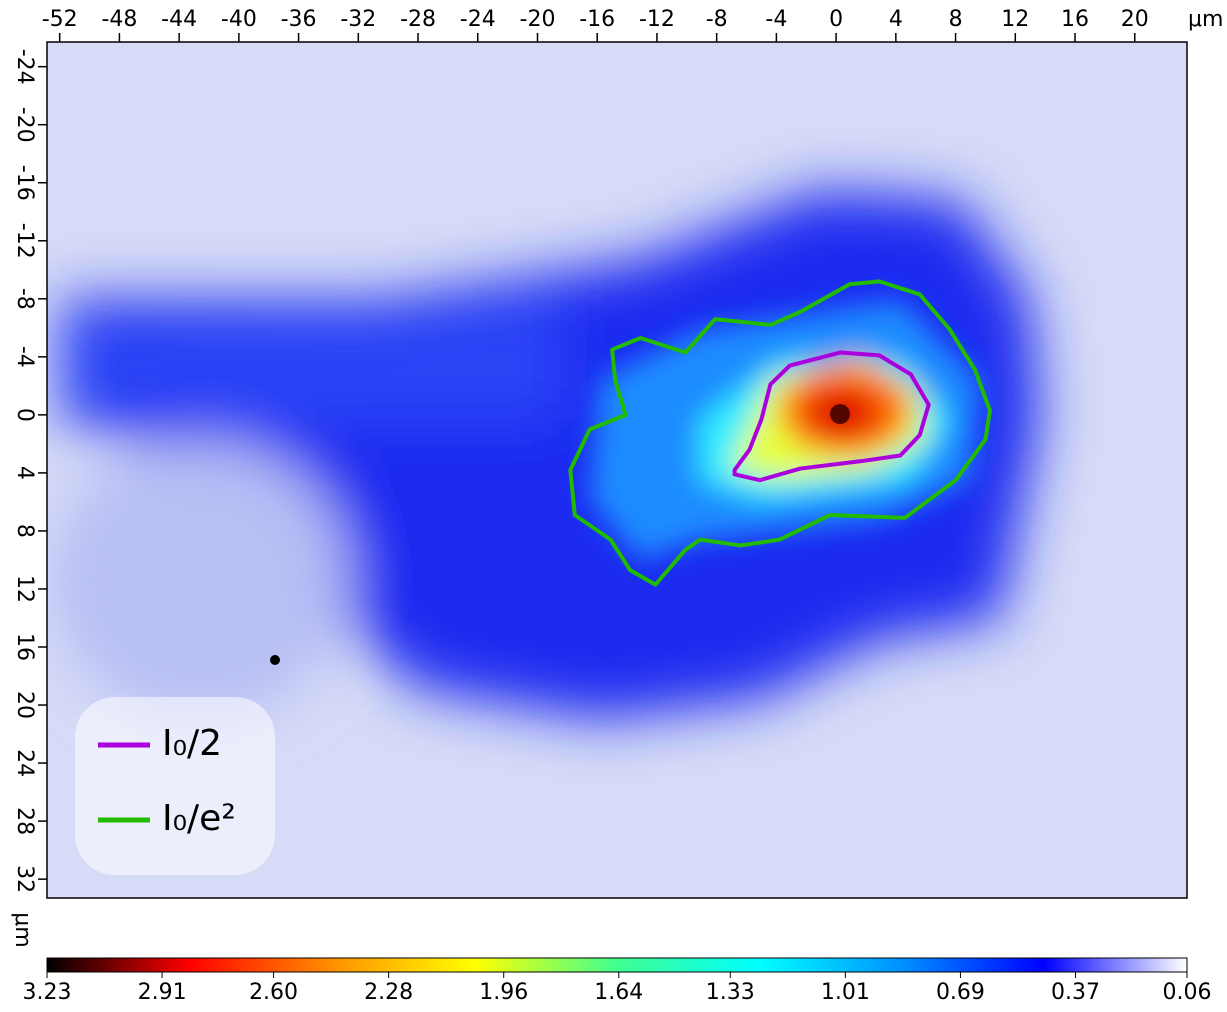 Image resolution: width=1227 pixels, height=1012 pixels. Describe the element at coordinates (24, 415) in the screenshot. I see `y-tick-label: 0` at that location.